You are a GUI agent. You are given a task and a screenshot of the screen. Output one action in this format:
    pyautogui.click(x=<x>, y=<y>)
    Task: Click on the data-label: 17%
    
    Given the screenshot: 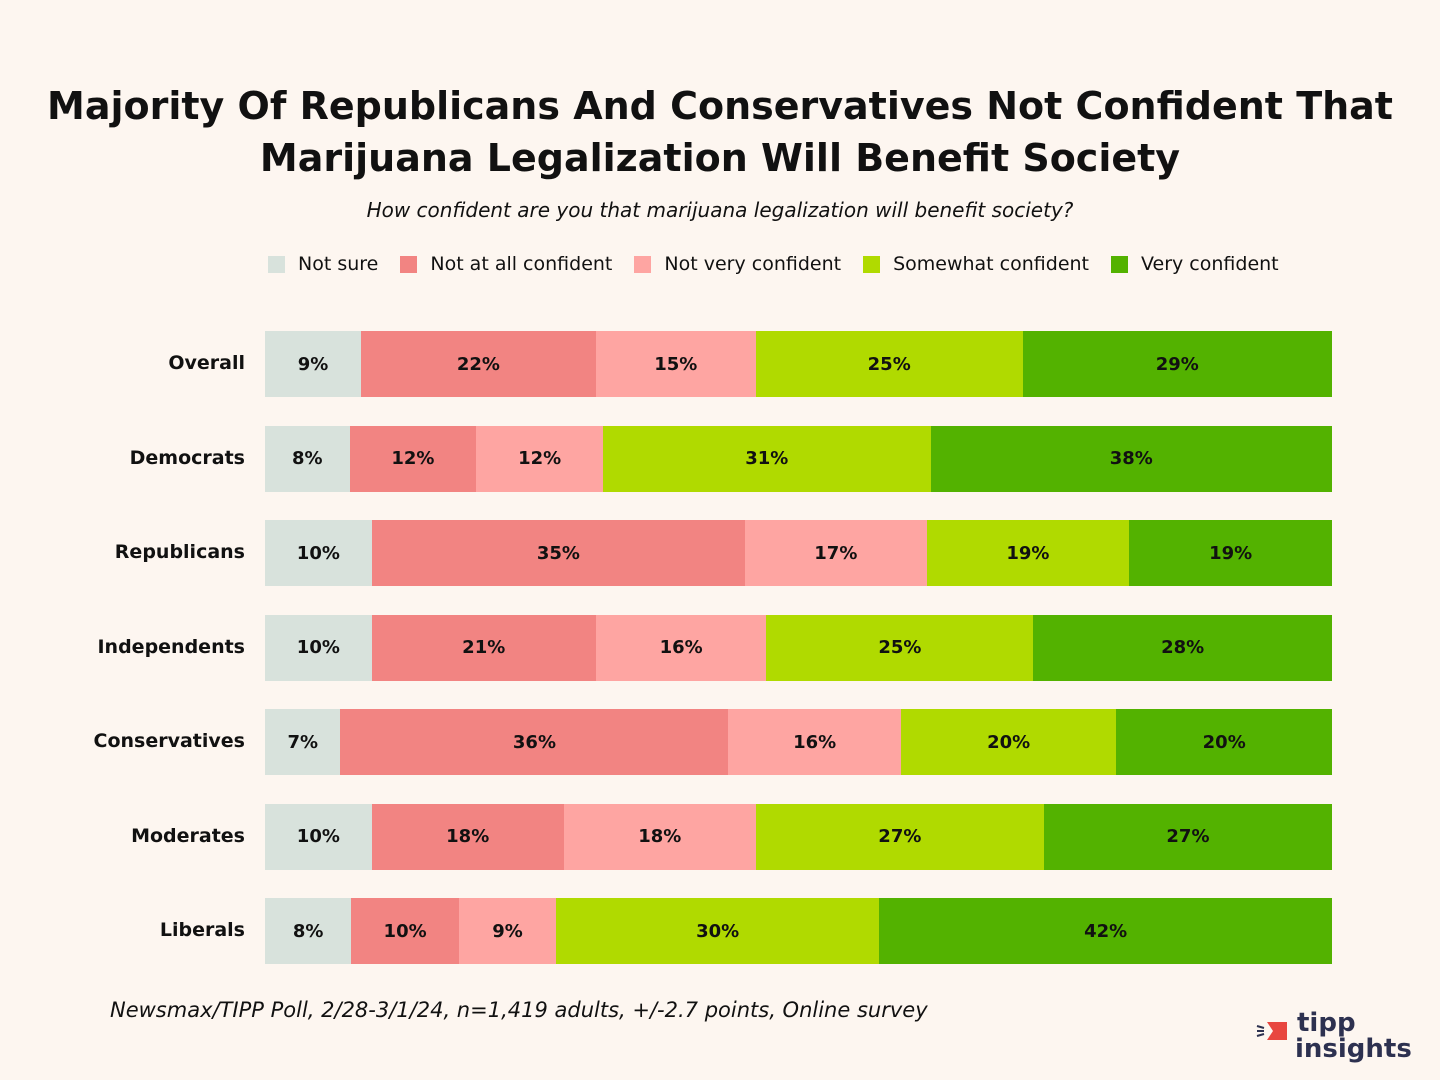 What is the action you would take?
    pyautogui.click(x=836, y=553)
    